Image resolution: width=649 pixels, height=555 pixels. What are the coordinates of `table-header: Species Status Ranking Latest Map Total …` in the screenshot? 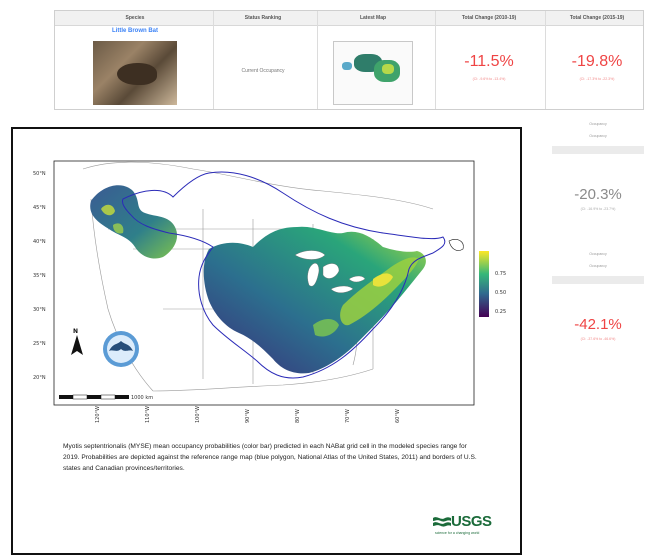 It's located at (349, 18).